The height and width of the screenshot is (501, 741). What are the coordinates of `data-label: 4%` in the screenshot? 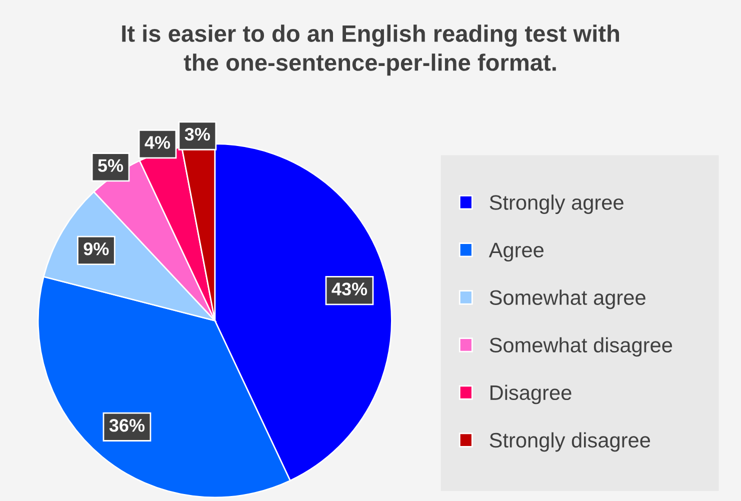 It's located at (157, 142).